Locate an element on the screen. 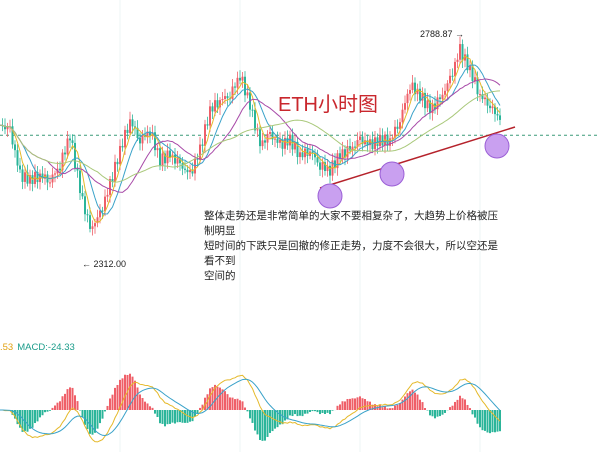  chart-title: ETH小时图 is located at coordinates (328, 105).